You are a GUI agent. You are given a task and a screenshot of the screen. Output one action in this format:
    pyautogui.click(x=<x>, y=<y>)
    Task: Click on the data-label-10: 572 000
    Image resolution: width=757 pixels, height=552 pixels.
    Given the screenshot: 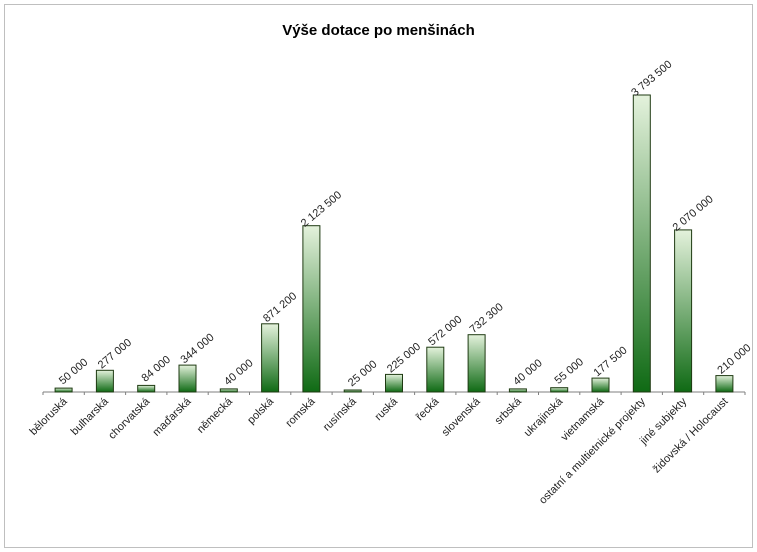 What is the action you would take?
    pyautogui.click(x=445, y=331)
    